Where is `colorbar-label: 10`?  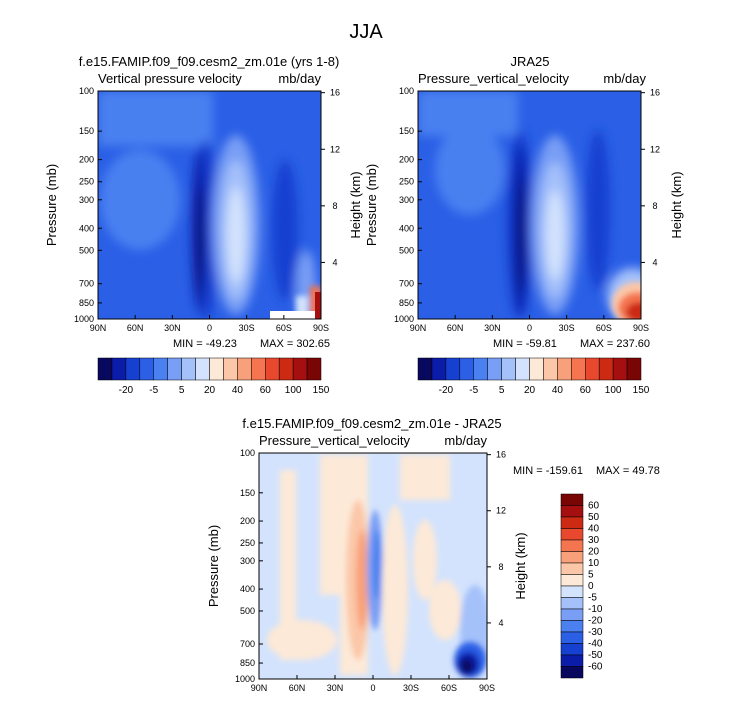
colorbar-label: 10 is located at coordinates (594, 563).